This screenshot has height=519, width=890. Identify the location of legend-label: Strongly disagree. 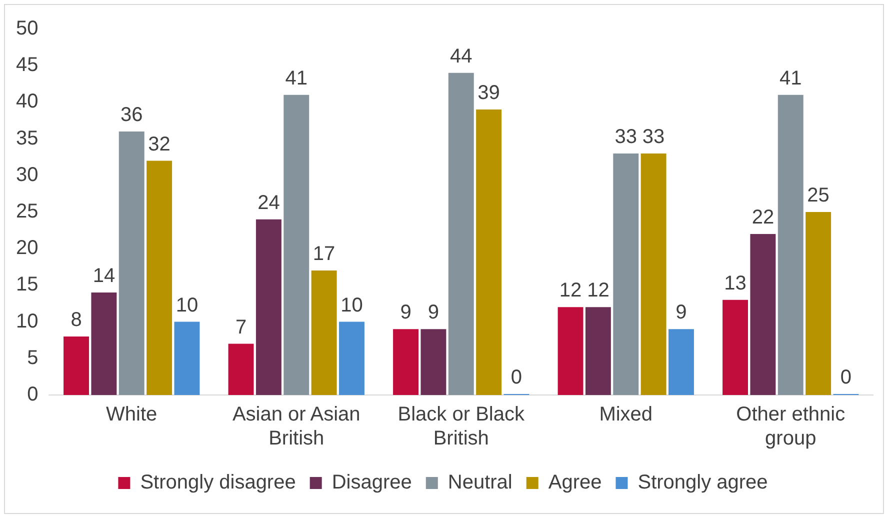
(218, 483).